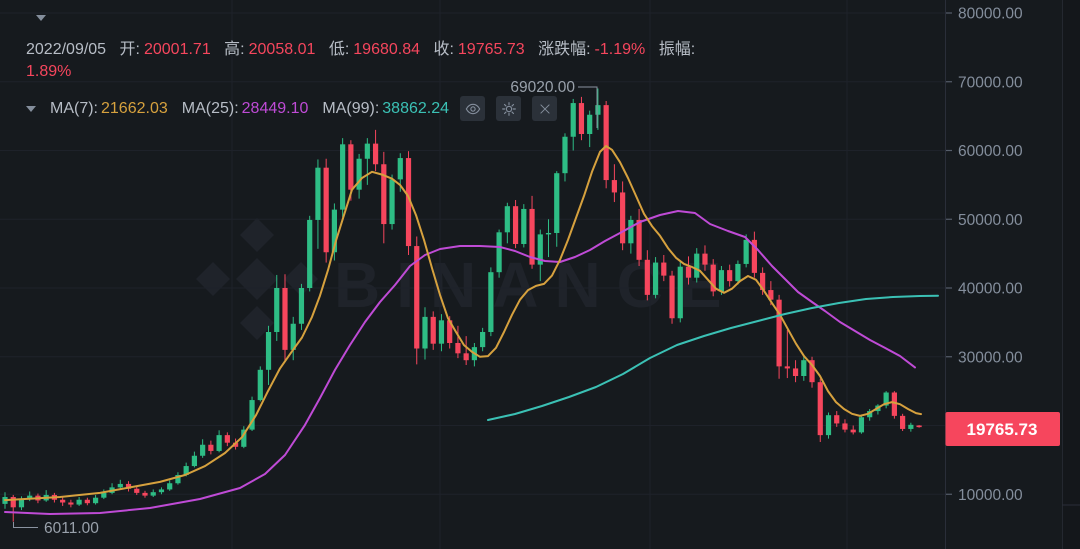 The image size is (1080, 549). What do you see at coordinates (542, 87) in the screenshot?
I see `peak-annotation-label: 69020.00` at bounding box center [542, 87].